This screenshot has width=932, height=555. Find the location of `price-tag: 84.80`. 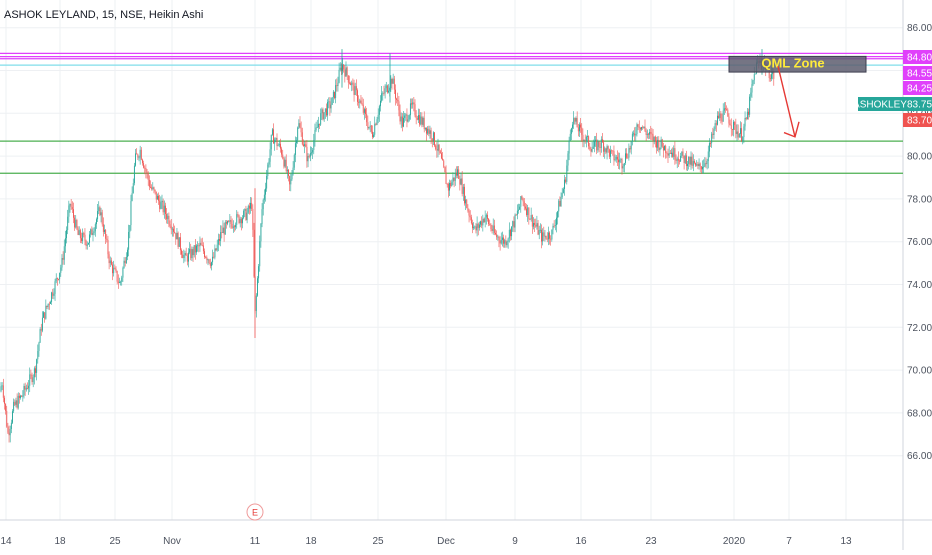

price-tag: 84.80 is located at coordinates (917, 57).